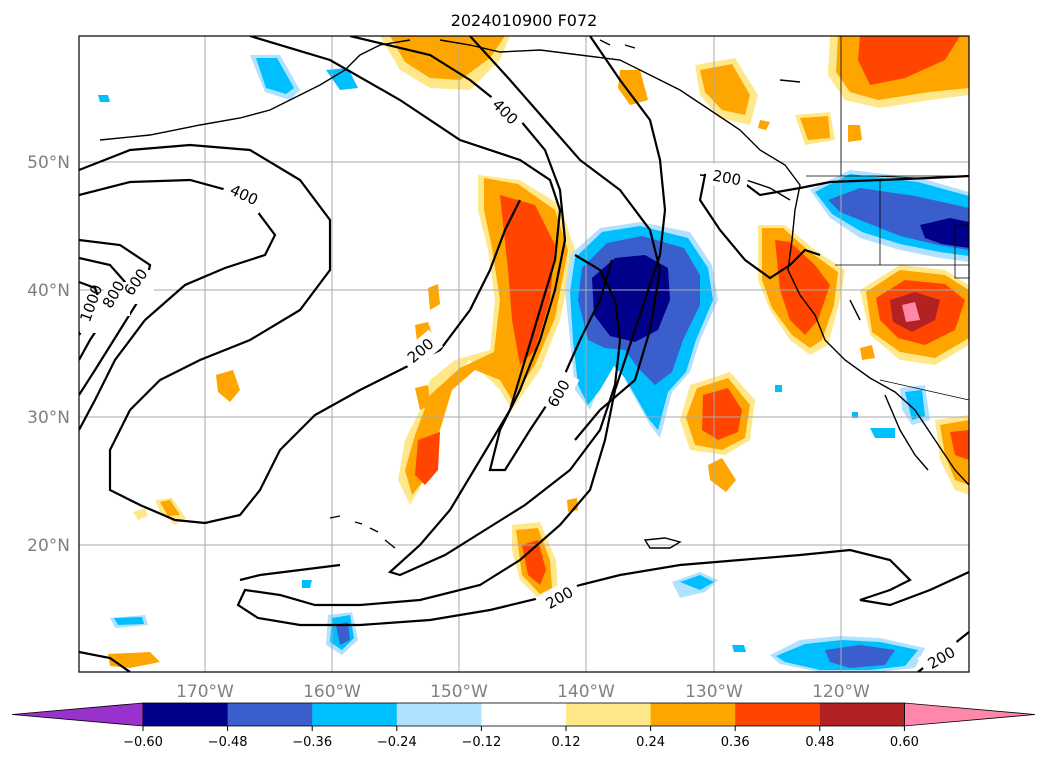  Describe the element at coordinates (205, 692) in the screenshot. I see `lon-label: 170°W` at that location.